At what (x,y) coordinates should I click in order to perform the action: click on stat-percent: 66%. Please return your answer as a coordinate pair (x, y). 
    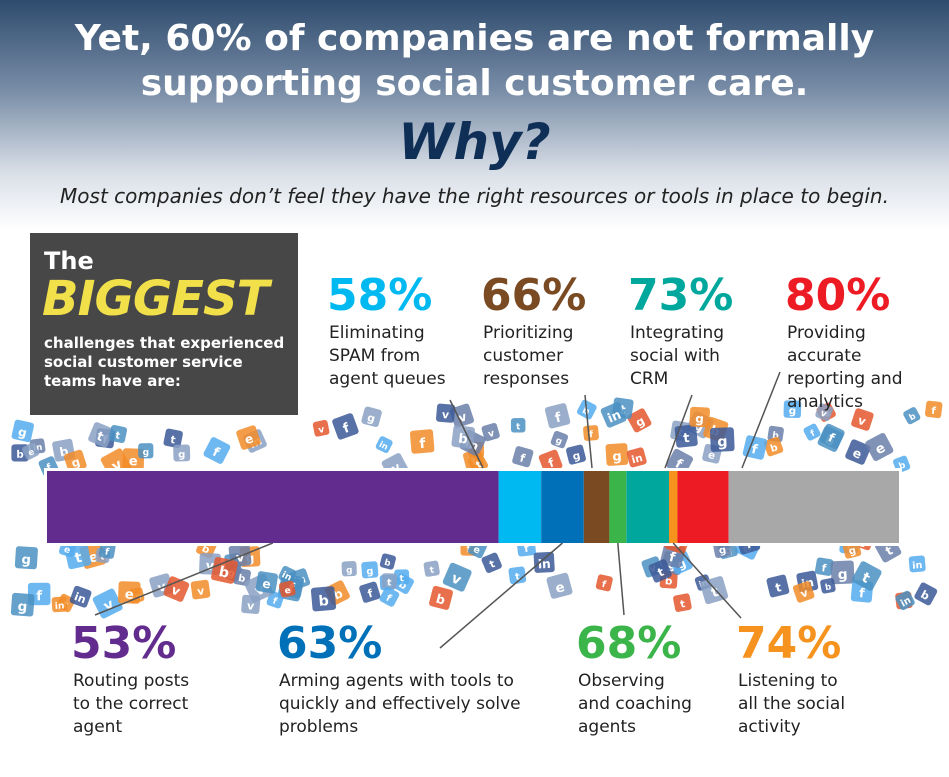
    Looking at the image, I should click on (534, 295).